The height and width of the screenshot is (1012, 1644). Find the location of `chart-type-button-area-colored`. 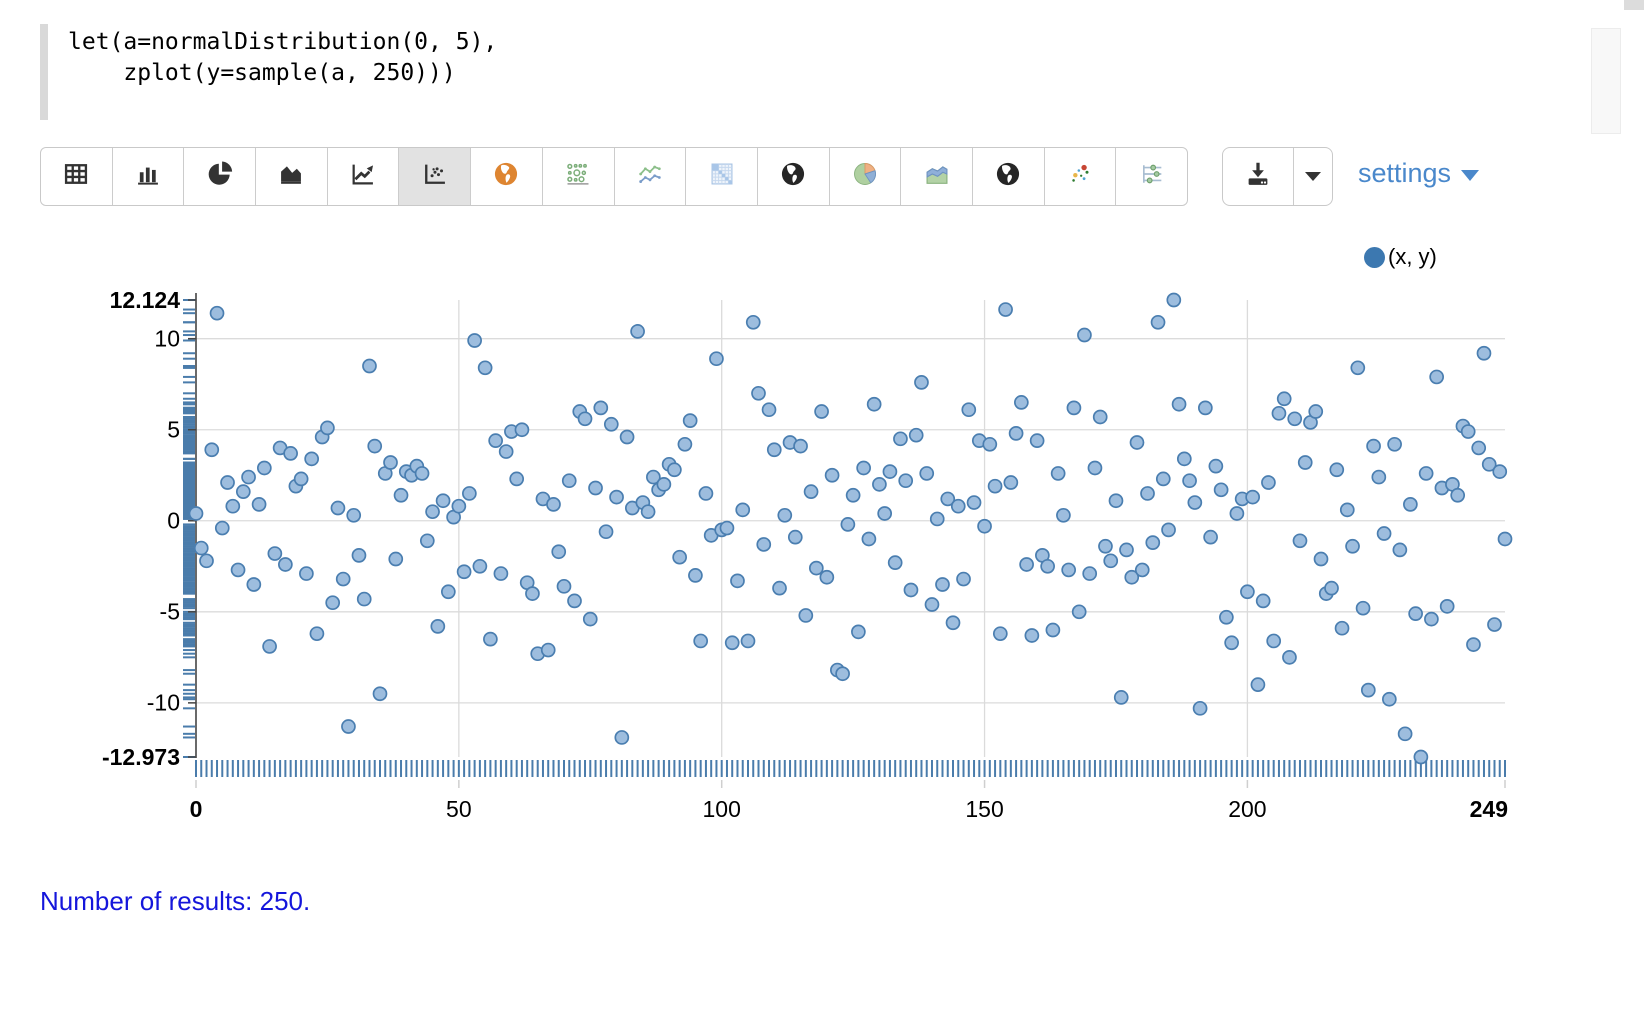

chart-type-button-area-colored is located at coordinates (937, 176).